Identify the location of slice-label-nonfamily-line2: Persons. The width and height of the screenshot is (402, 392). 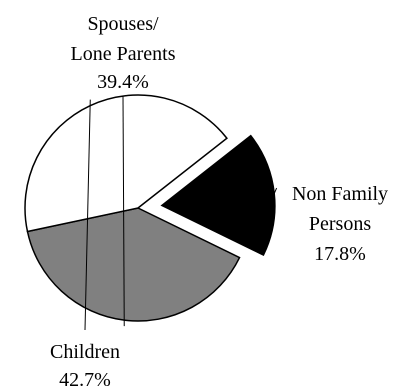
(340, 224).